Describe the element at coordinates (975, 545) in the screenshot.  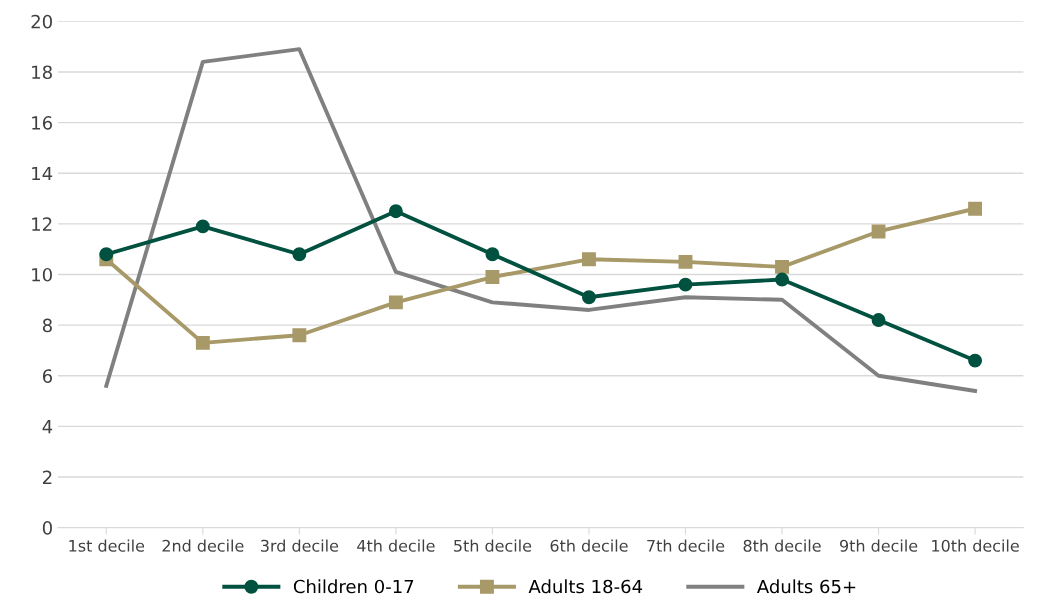
I see `x-tick-label: 10th decile` at that location.